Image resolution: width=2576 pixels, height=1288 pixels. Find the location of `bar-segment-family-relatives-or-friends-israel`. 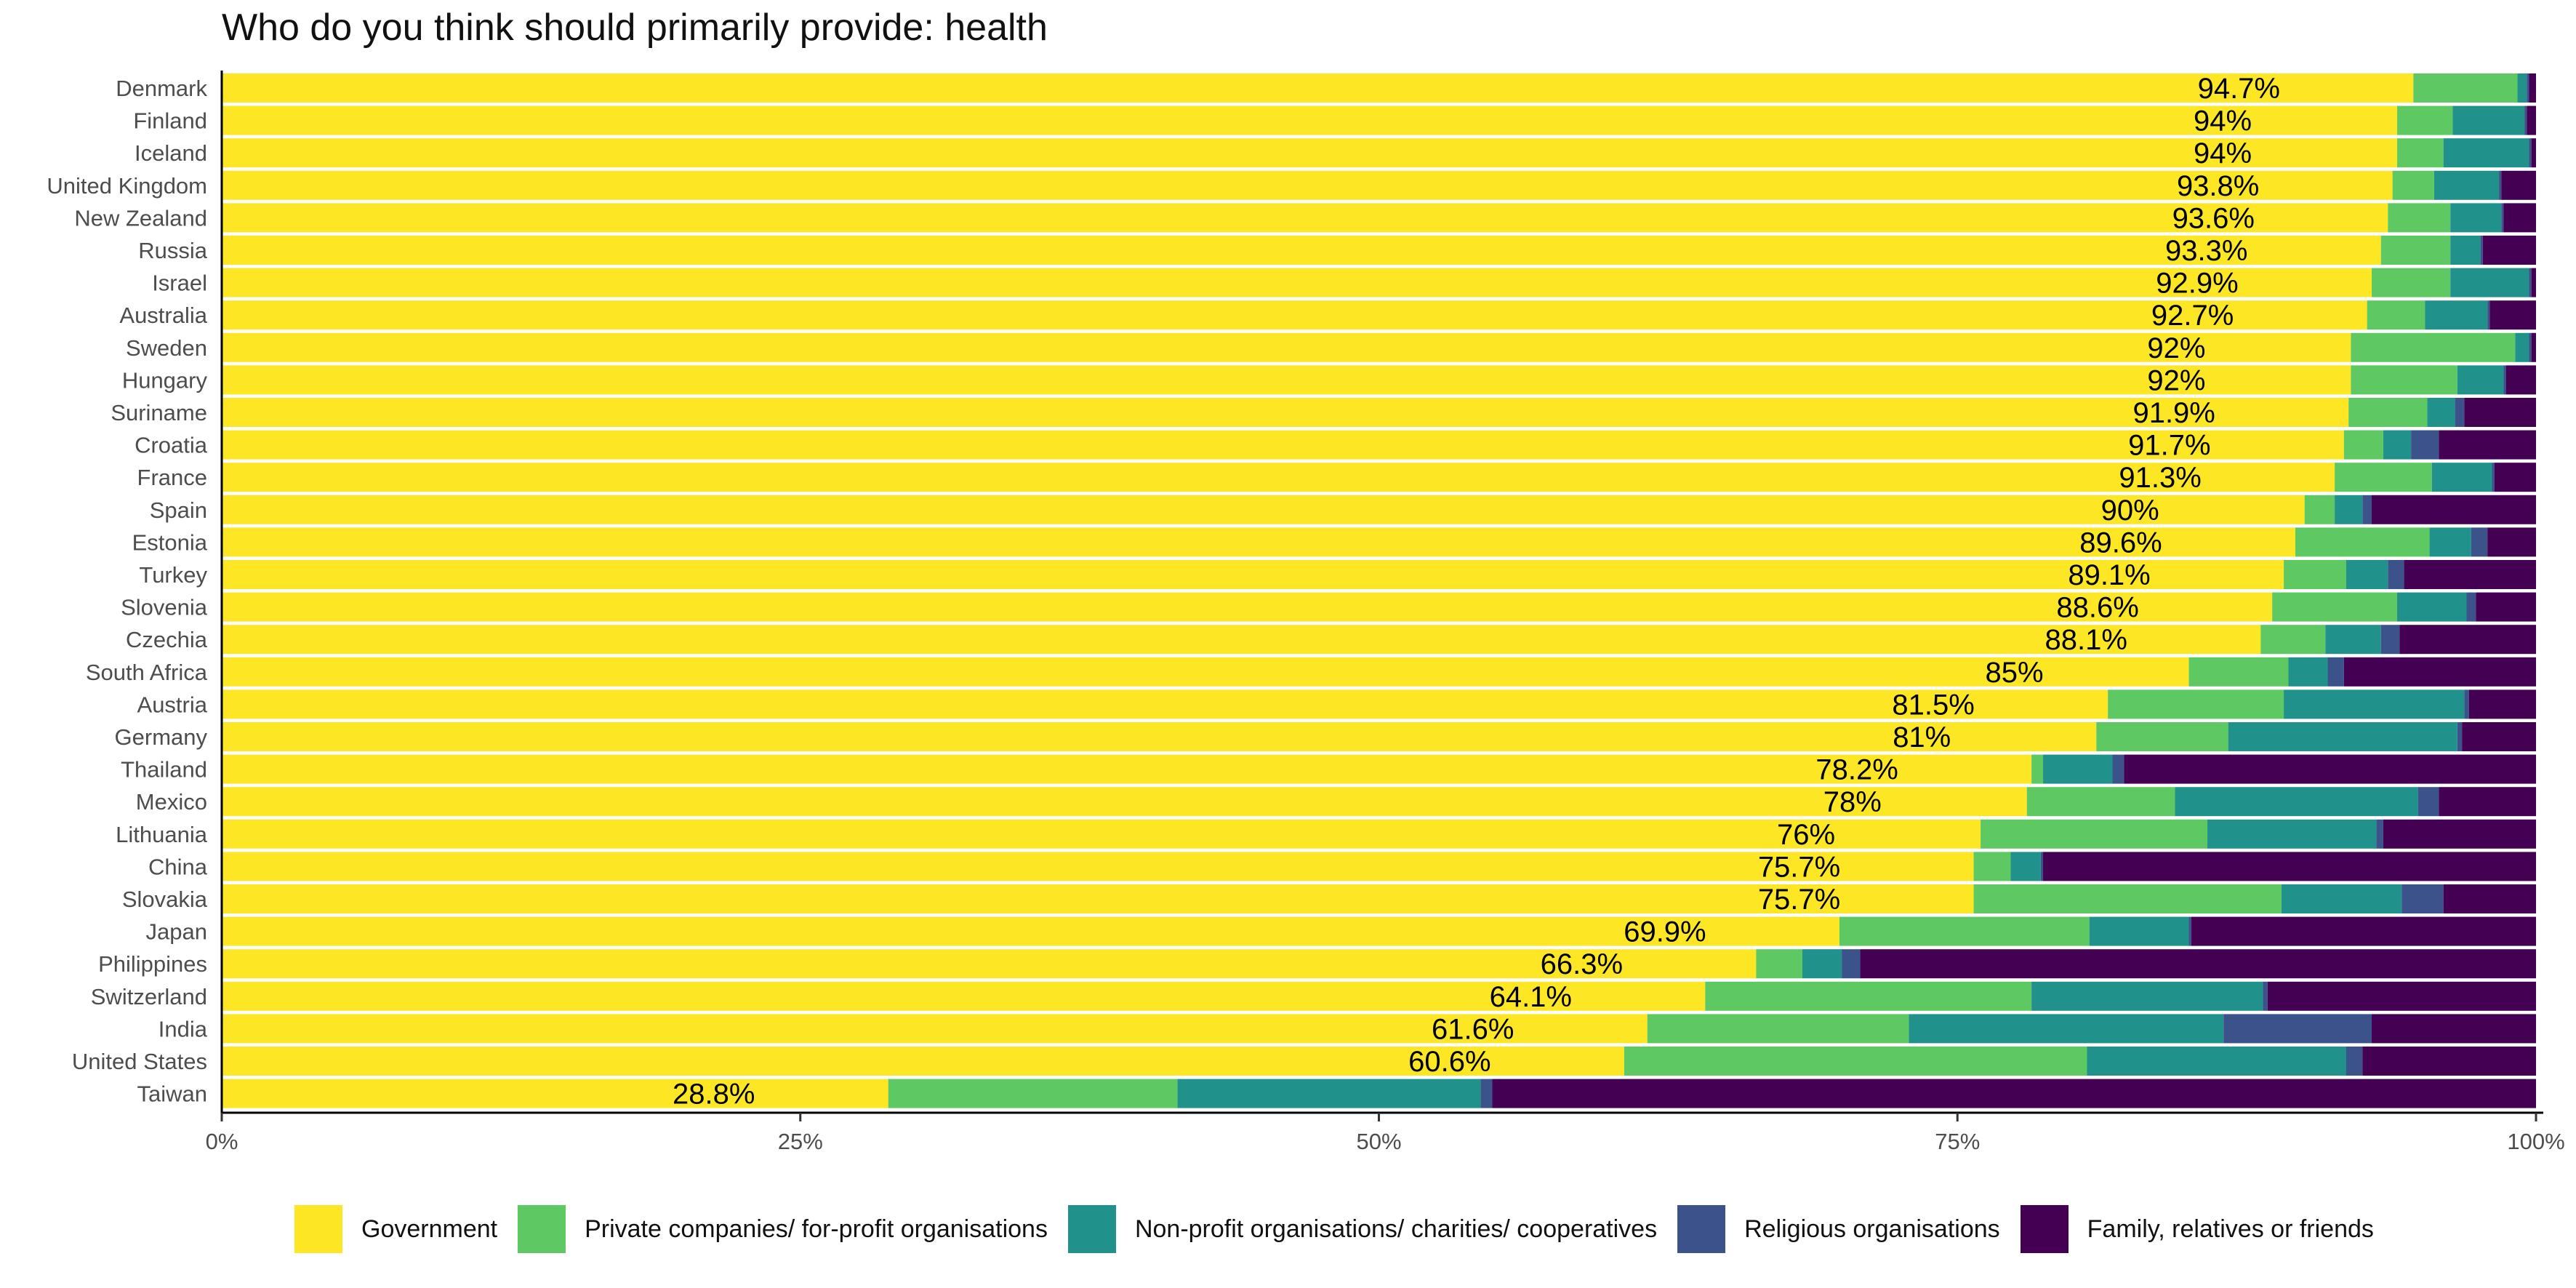

bar-segment-family-relatives-or-friends-israel is located at coordinates (2533, 282).